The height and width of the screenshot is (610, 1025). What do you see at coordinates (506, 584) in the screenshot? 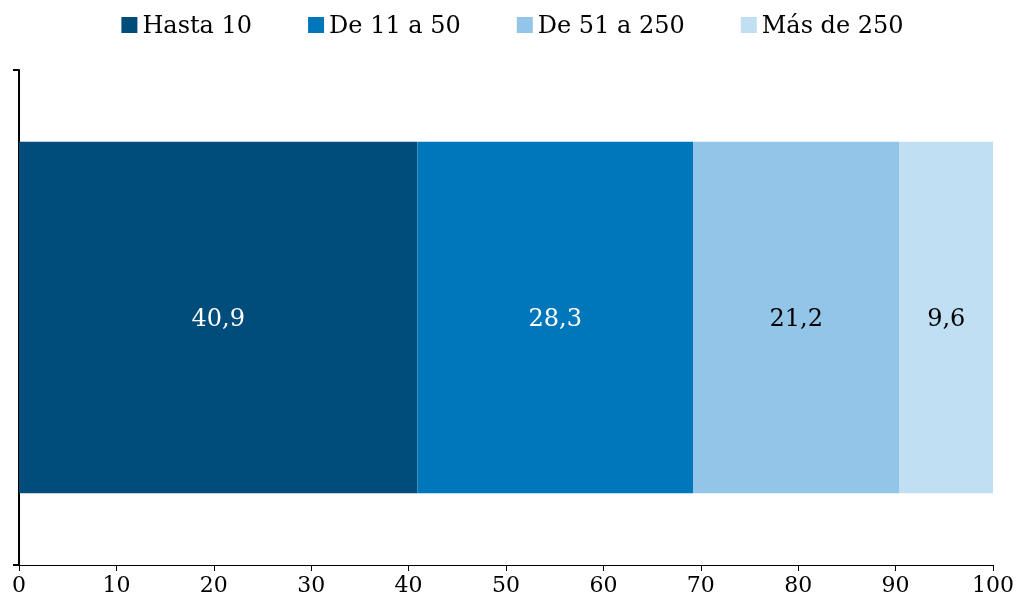
I see `x-tick-label: 50` at bounding box center [506, 584].